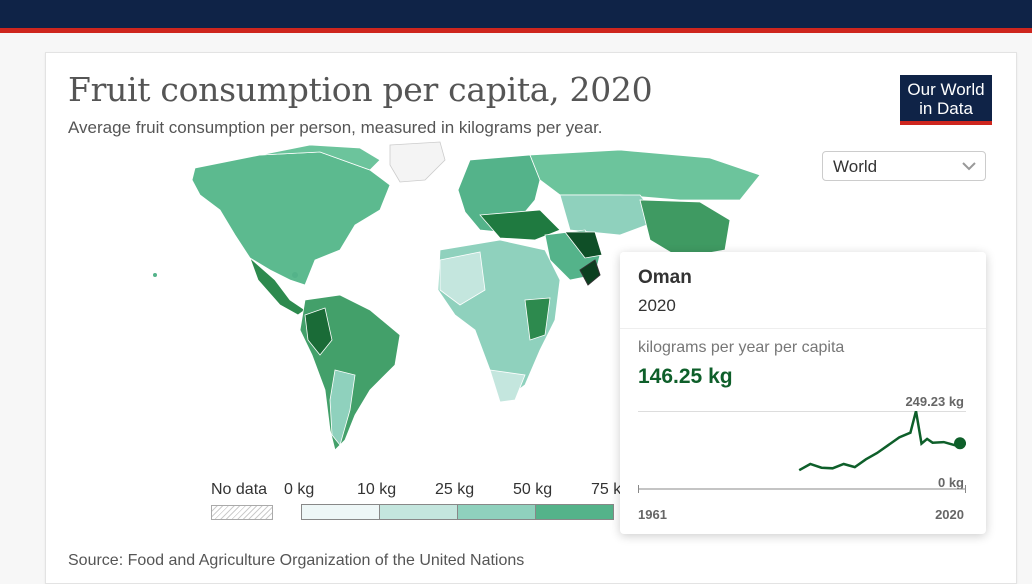  What do you see at coordinates (516, 30) in the screenshot?
I see `top-nav-accent` at bounding box center [516, 30].